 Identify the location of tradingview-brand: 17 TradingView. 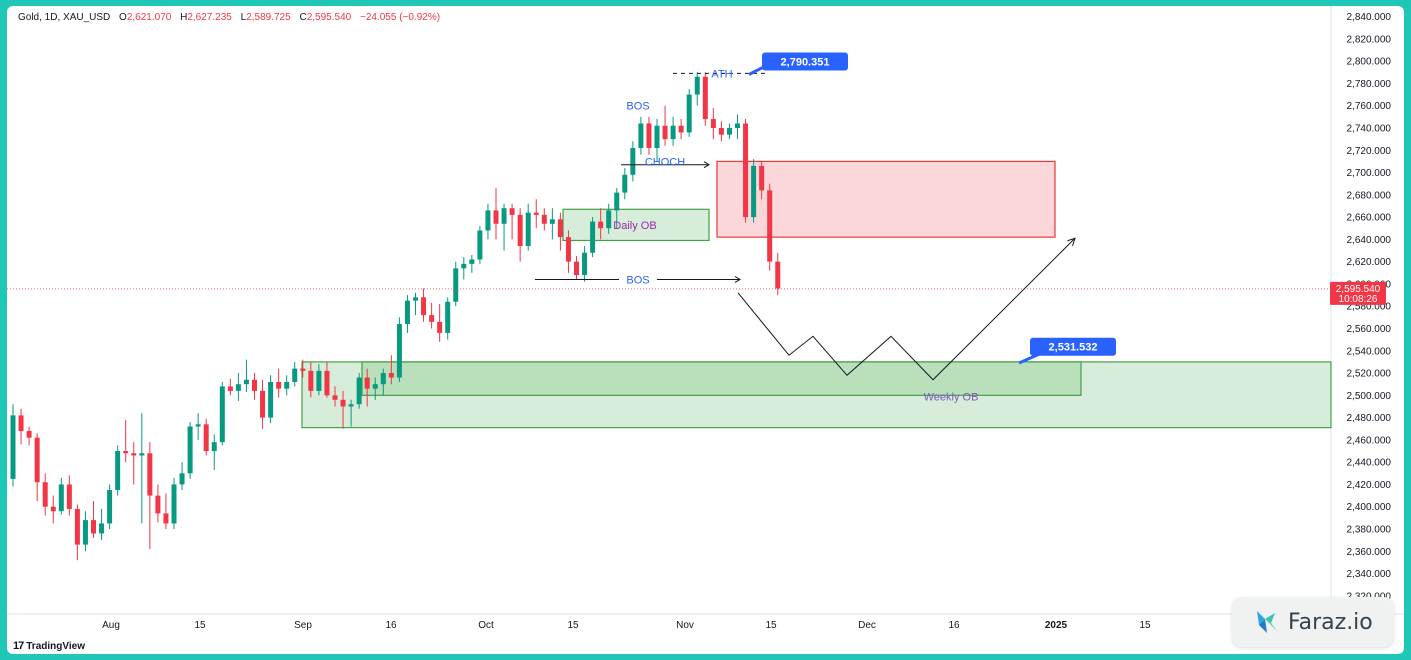
(49, 646).